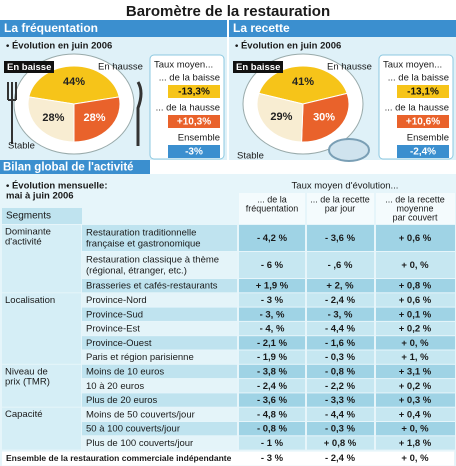 The image size is (456, 466). I want to click on section-title: Bilan global de l'activité, so click(68, 168).